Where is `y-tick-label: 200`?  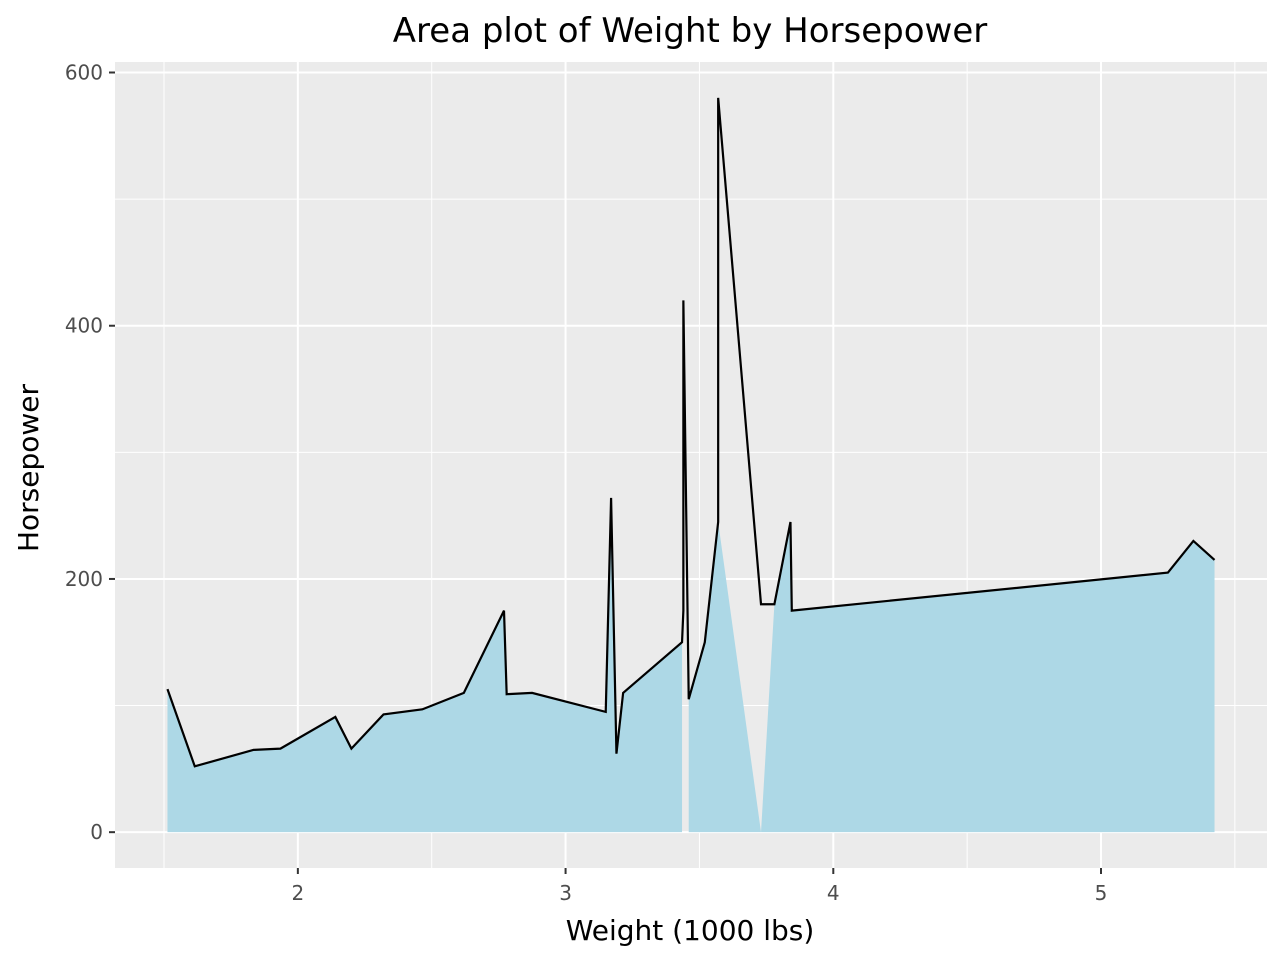
y-tick-label: 200 is located at coordinates (84, 579).